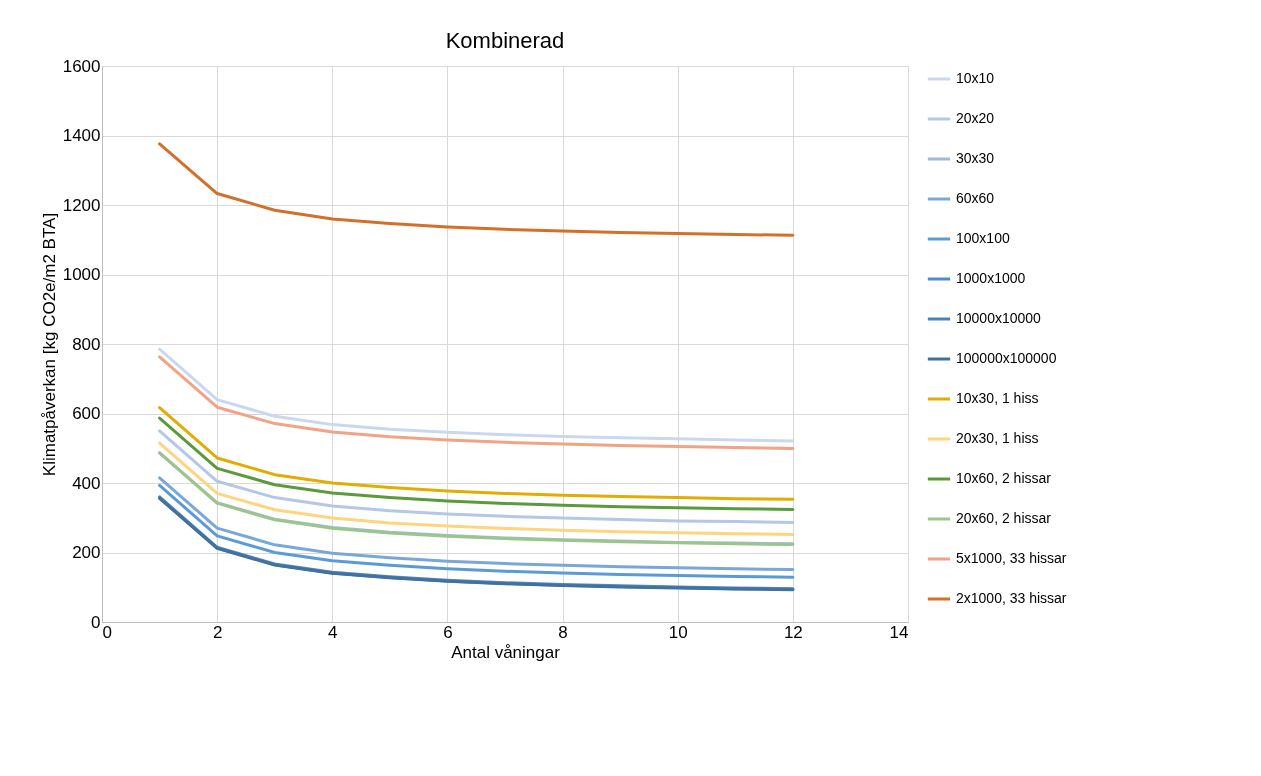 The height and width of the screenshot is (776, 1261). Describe the element at coordinates (899, 632) in the screenshot. I see `x-tick-label: 14` at that location.